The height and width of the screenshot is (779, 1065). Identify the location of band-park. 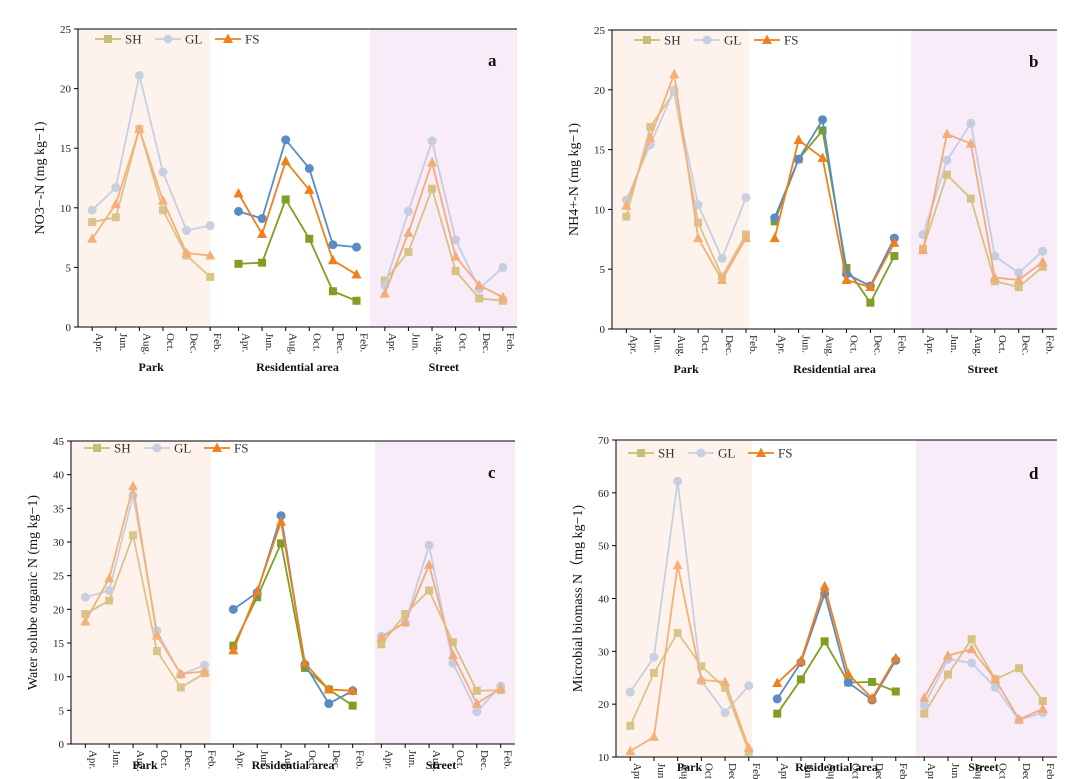
(141, 592).